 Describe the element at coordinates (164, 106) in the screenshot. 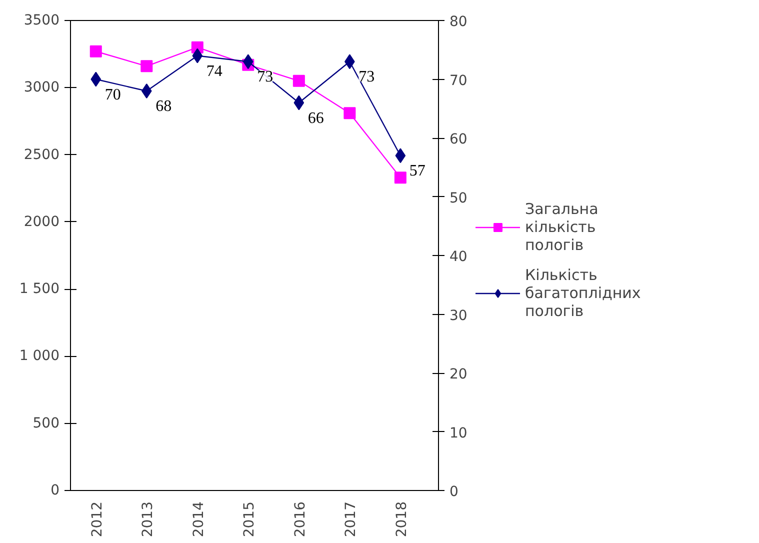

I see `data-label: 68` at that location.